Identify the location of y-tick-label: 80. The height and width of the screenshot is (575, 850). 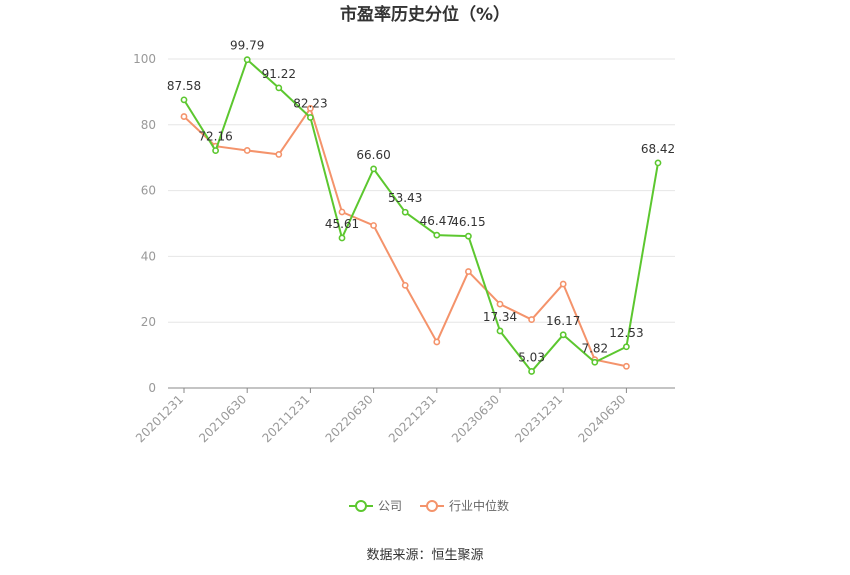
(148, 125).